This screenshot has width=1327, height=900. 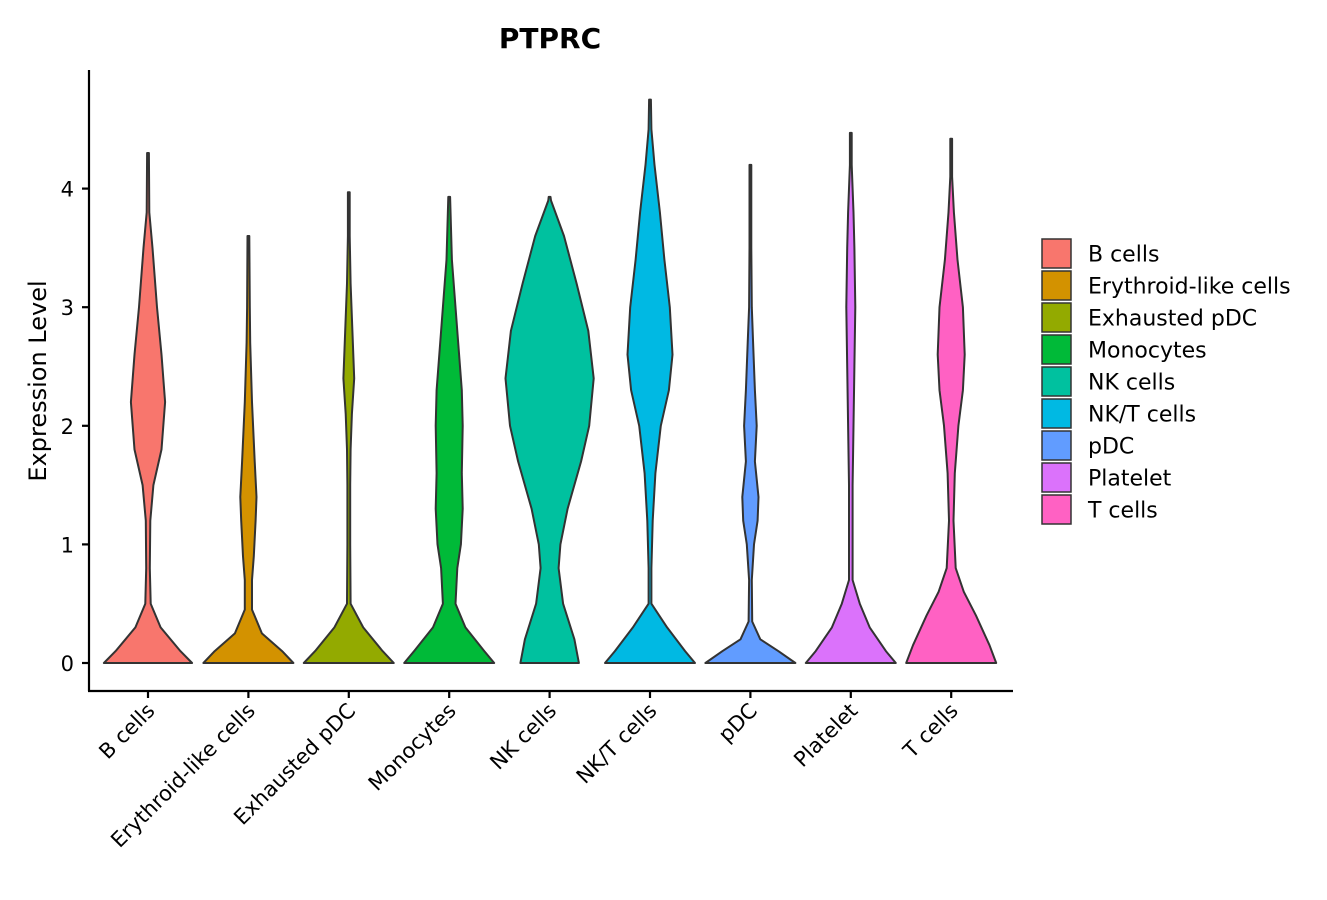 What do you see at coordinates (1172, 319) in the screenshot?
I see `legend-label-exhausted-pdc: Exhausted pDC` at bounding box center [1172, 319].